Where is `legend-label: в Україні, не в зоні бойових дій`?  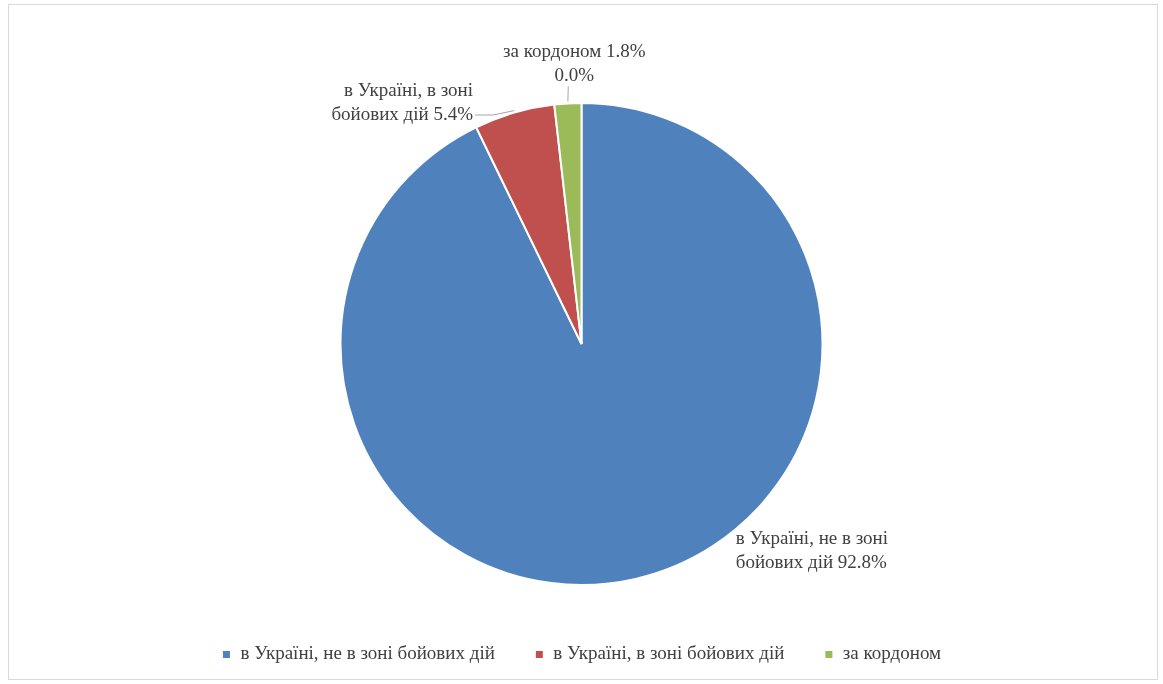
legend-label: в Україні, не в зоні бойових дій is located at coordinates (367, 653).